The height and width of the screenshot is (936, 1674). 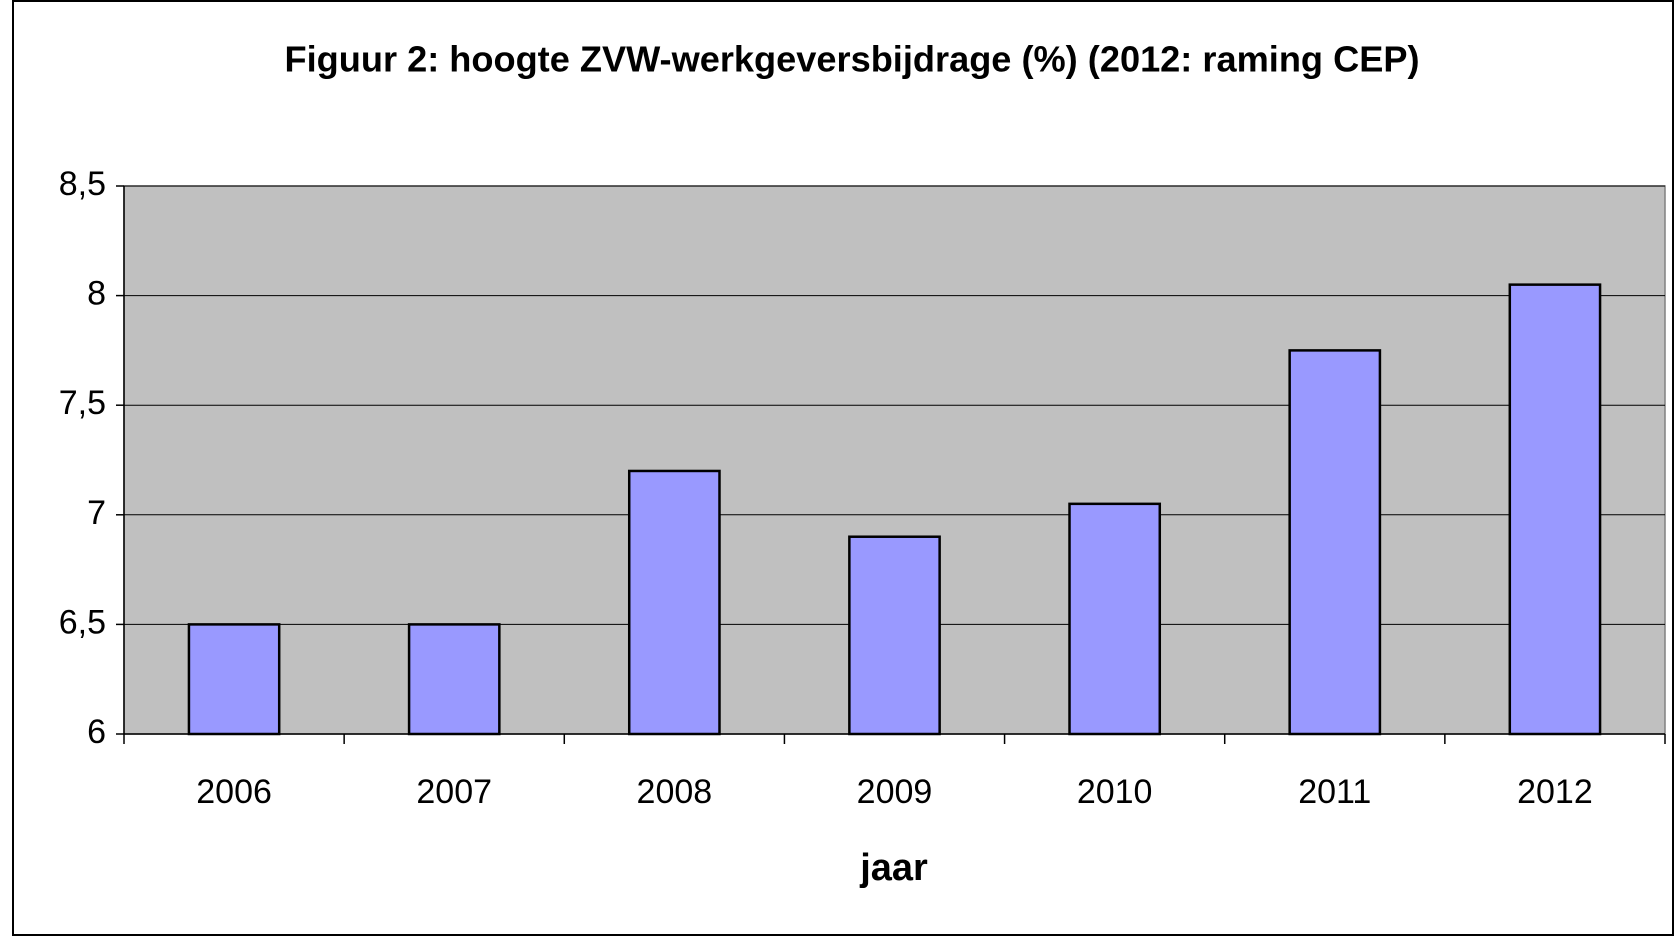 What do you see at coordinates (1555, 792) in the screenshot?
I see `x-tick-label: 2012` at bounding box center [1555, 792].